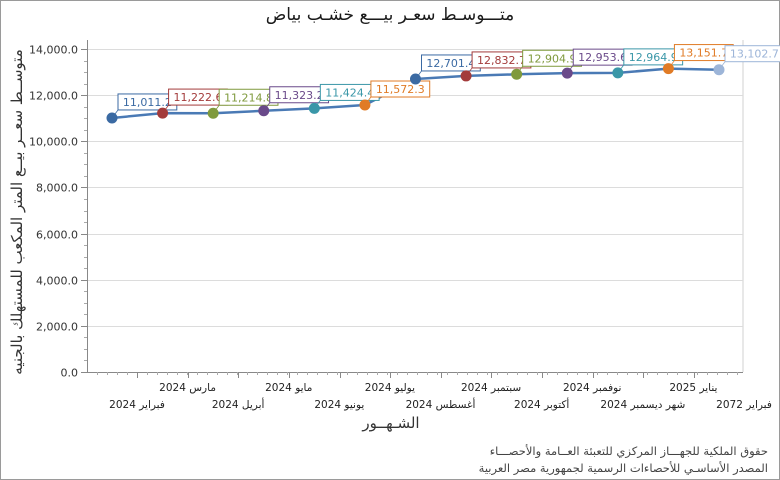 This screenshot has height=480, width=780. Describe the element at coordinates (693, 388) in the screenshot. I see `x-tick-label: يناير 2025` at that location.